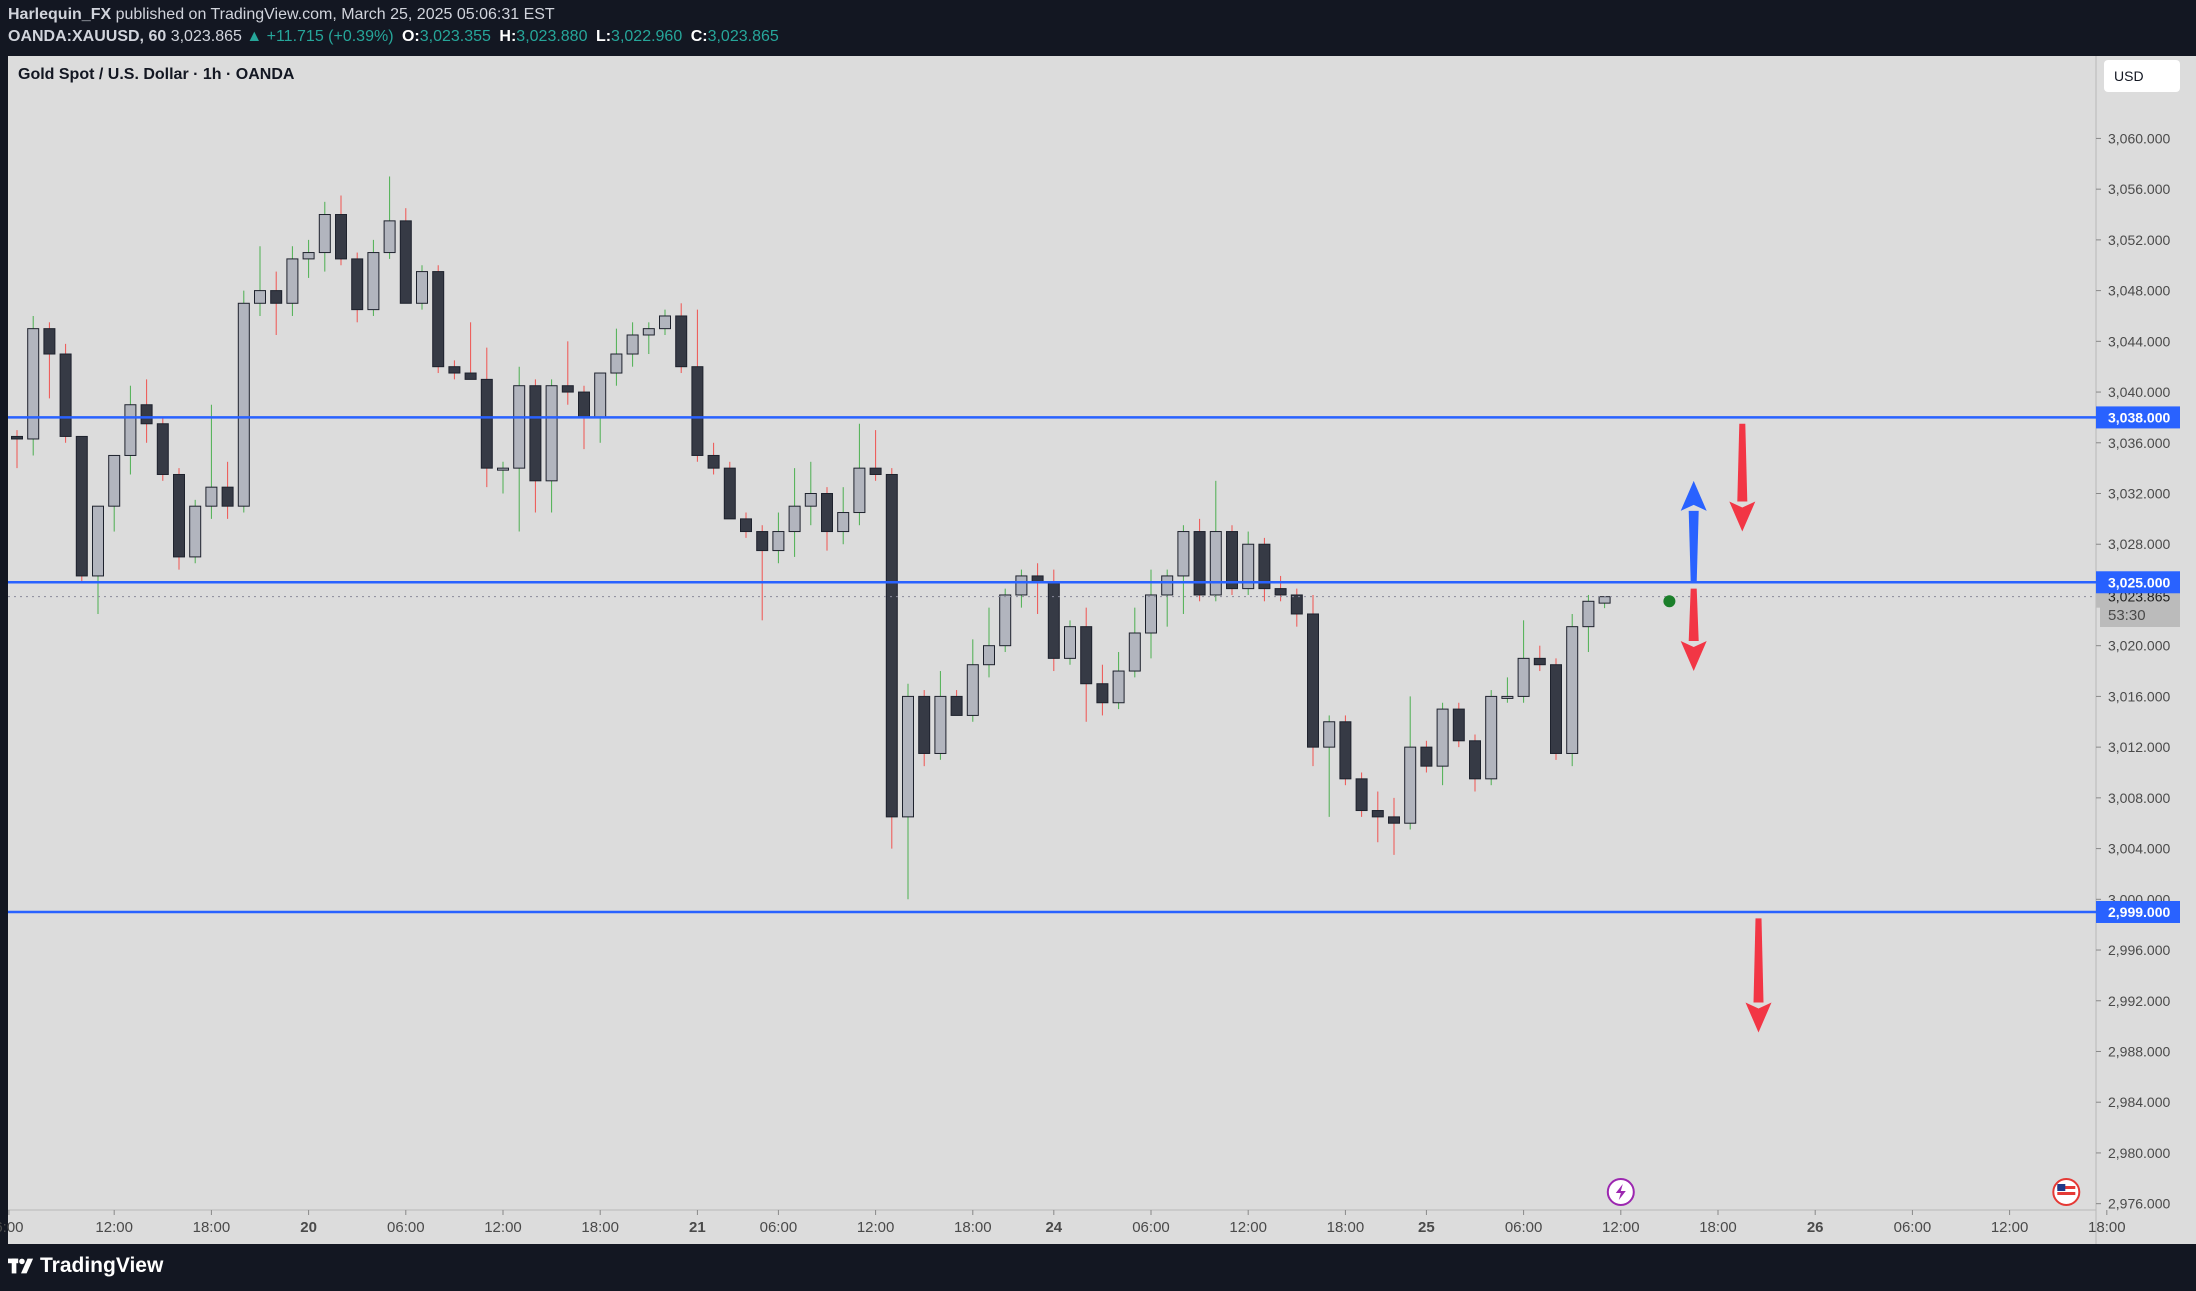 This screenshot has width=2196, height=1291. What do you see at coordinates (85, 1266) in the screenshot?
I see `tradingview-logo: TradingView` at bounding box center [85, 1266].